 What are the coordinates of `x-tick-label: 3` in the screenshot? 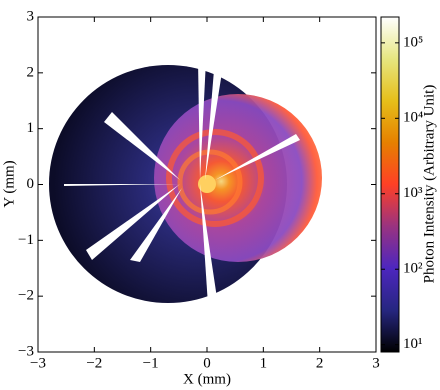 It's located at (376, 363).